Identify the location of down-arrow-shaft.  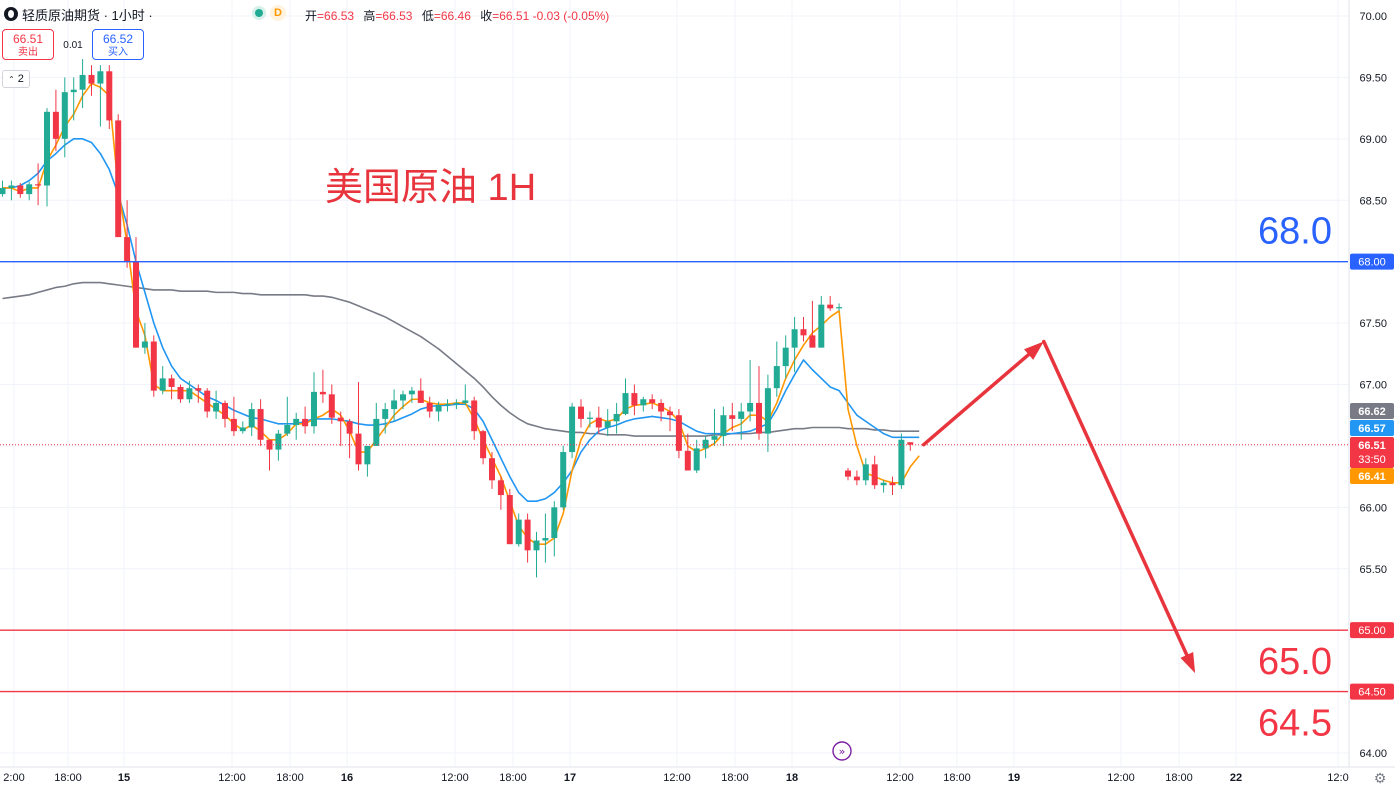
(1115, 498).